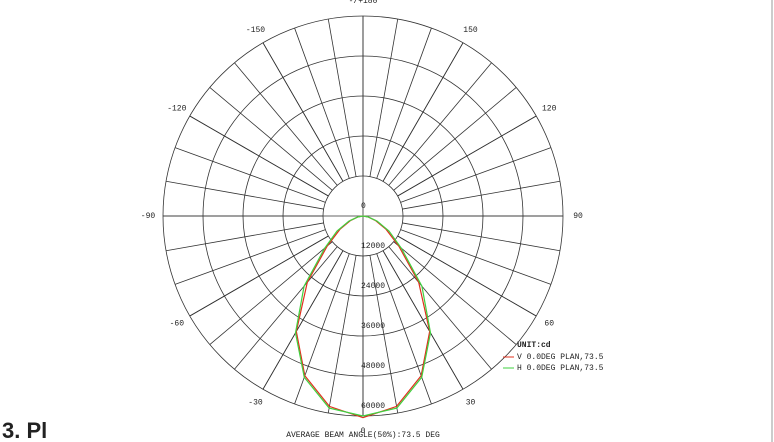  What do you see at coordinates (470, 30) in the screenshot?
I see `angle-tick-label: 150` at bounding box center [470, 30].